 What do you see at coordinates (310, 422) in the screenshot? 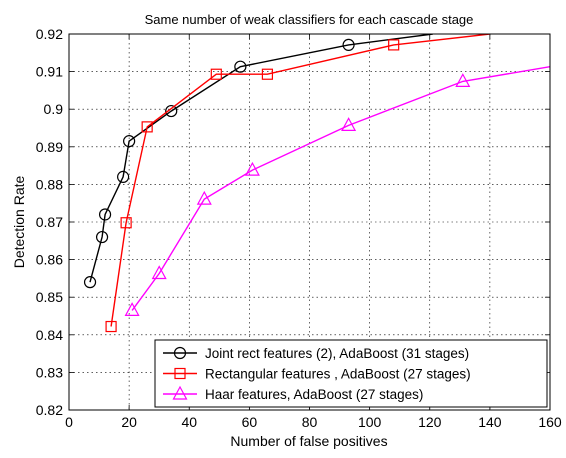
I see `x-tick-label: 80` at bounding box center [310, 422].